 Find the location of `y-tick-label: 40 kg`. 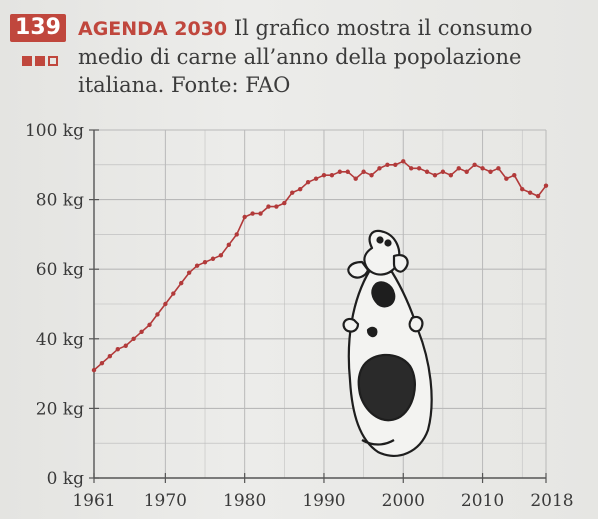

y-tick-label: 40 kg is located at coordinates (60, 340).